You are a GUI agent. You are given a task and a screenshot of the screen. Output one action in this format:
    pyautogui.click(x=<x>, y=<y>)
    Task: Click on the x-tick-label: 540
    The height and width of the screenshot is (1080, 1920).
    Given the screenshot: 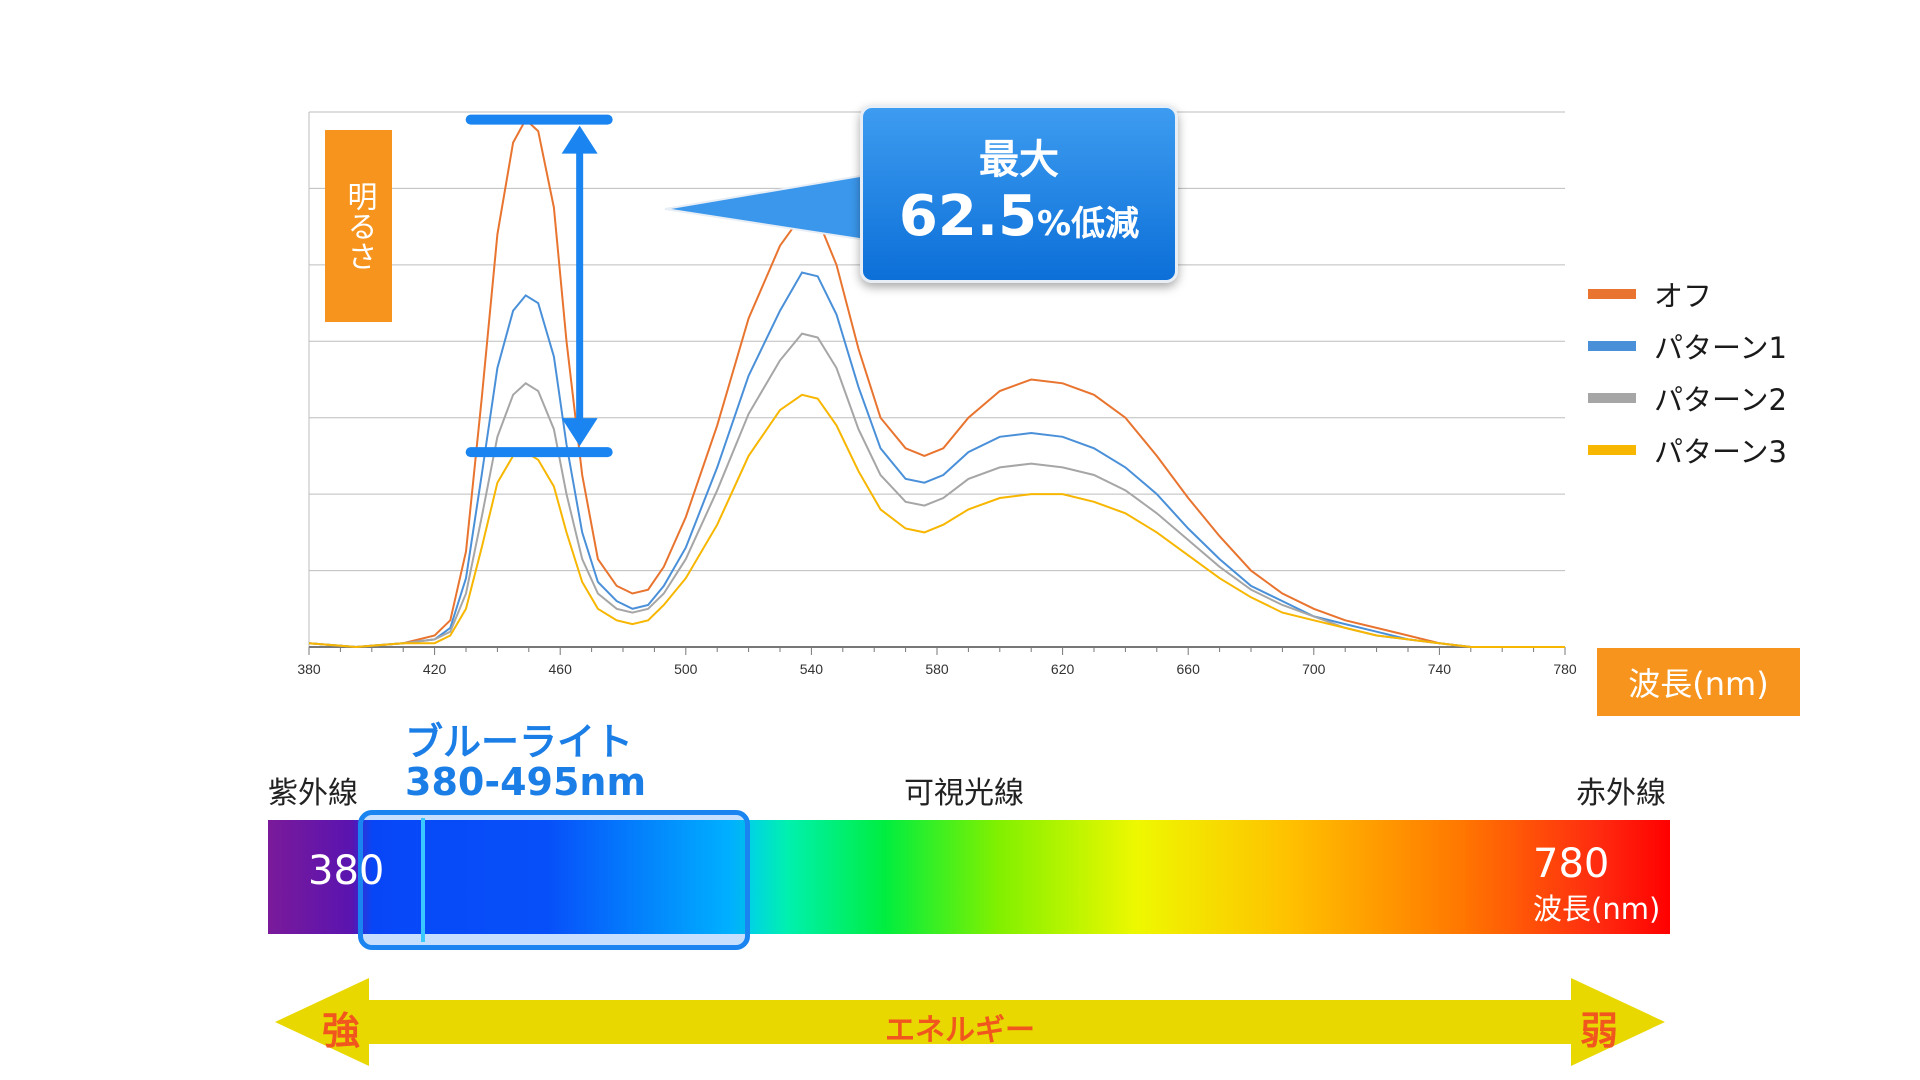 What is the action you would take?
    pyautogui.click(x=812, y=669)
    